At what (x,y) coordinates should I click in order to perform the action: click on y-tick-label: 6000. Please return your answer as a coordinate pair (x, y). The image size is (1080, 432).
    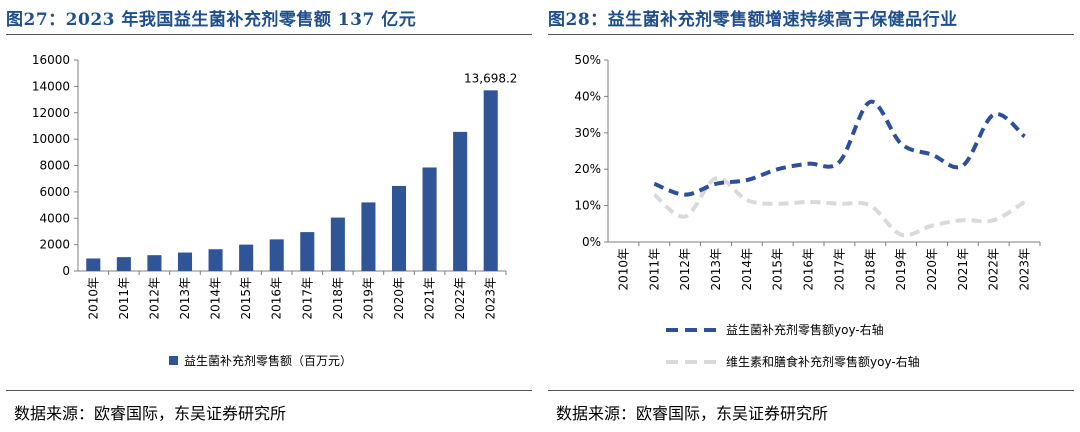
    Looking at the image, I should click on (54, 192).